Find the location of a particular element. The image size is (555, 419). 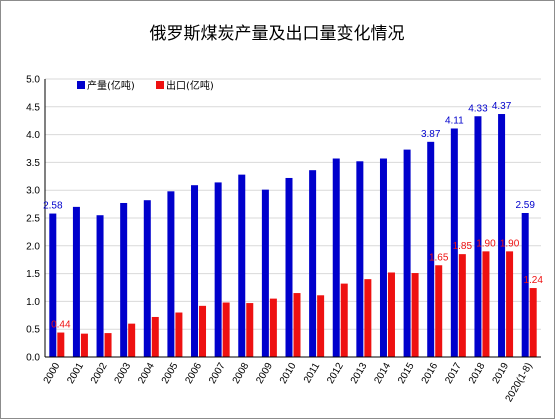

export-bar-2019 is located at coordinates (510, 304).